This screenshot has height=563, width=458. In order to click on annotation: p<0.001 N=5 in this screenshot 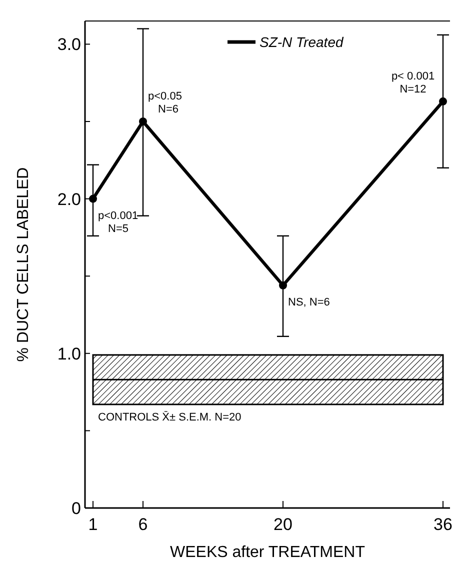, I will do `click(118, 222)`.